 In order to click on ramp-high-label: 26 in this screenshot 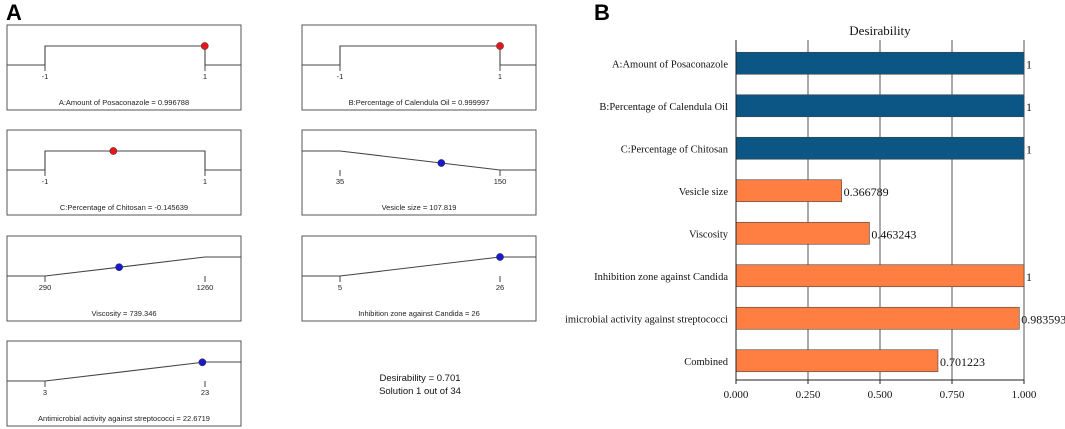, I will do `click(500, 287)`.